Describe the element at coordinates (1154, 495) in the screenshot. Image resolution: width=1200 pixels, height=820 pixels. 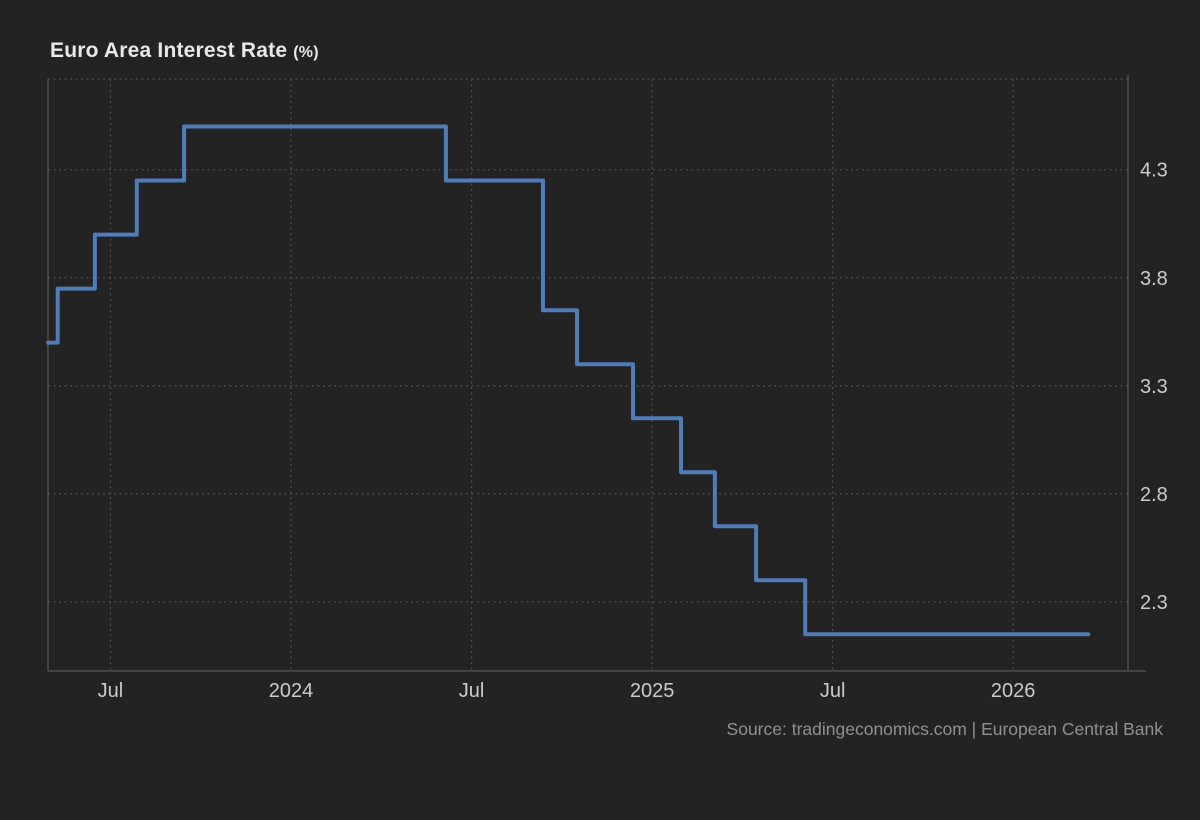
I see `y-tick-label: 2.8` at that location.